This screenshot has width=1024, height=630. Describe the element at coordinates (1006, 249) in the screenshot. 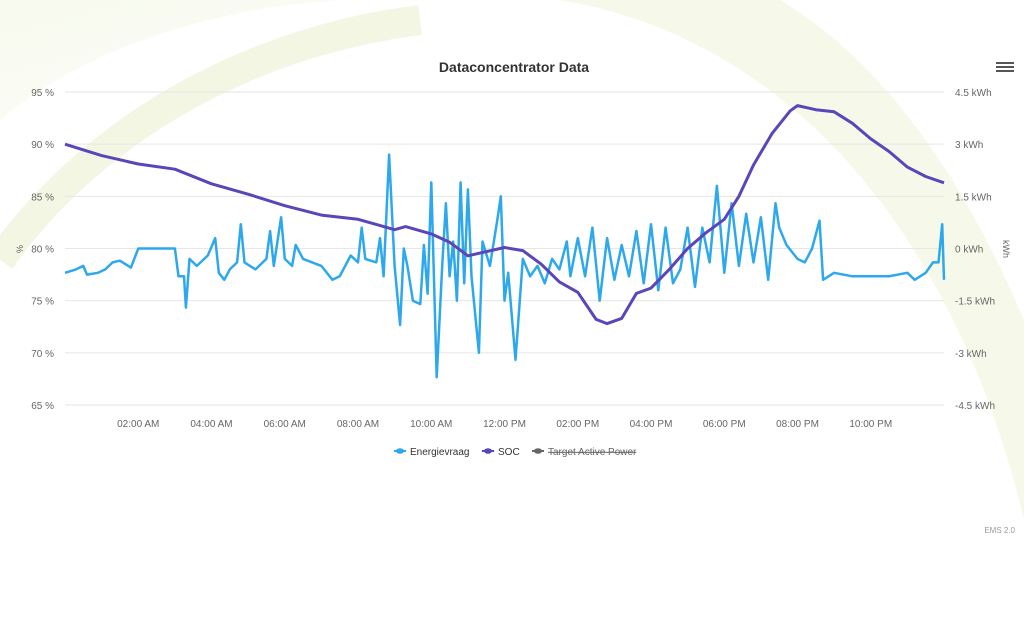

I see `y-right-axis-title: kWh` at that location.